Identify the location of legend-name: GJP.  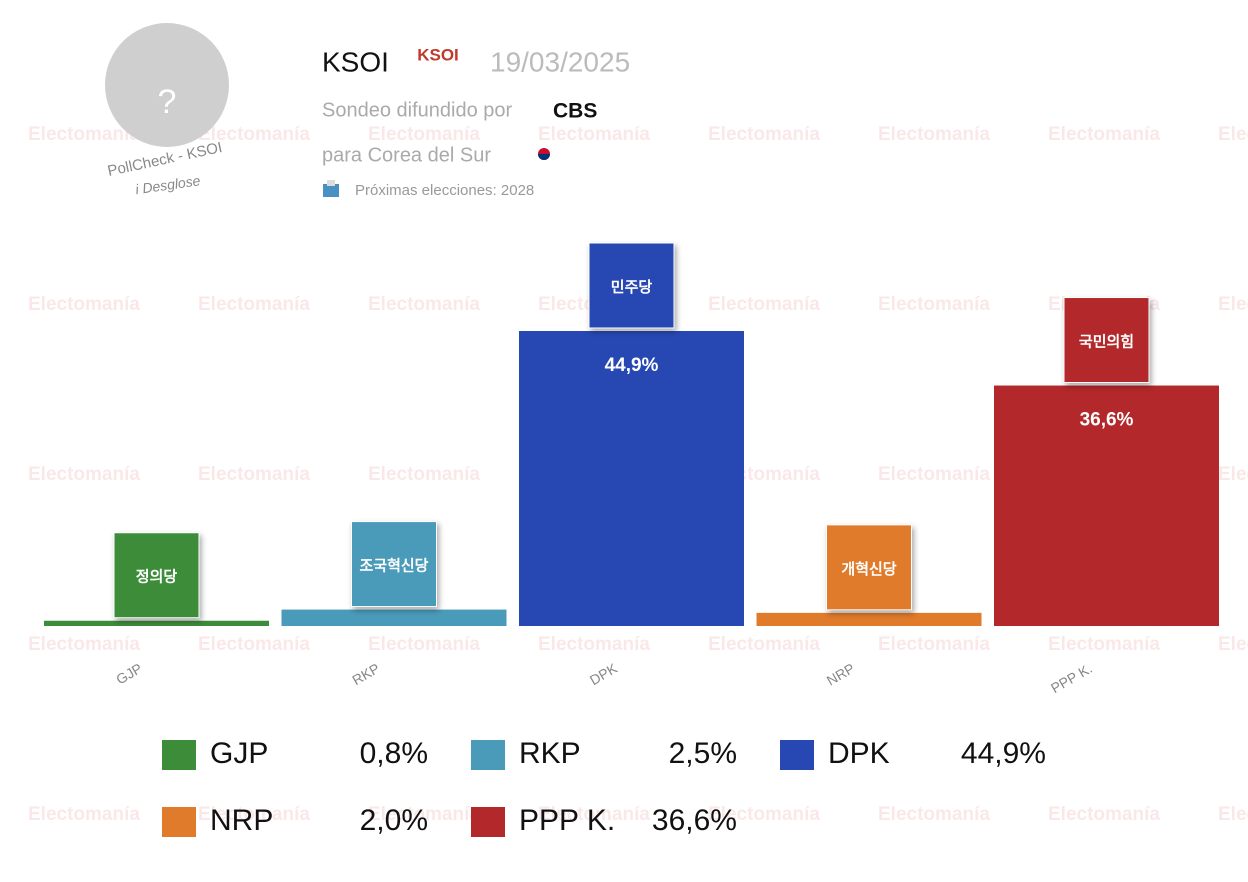
(239, 753).